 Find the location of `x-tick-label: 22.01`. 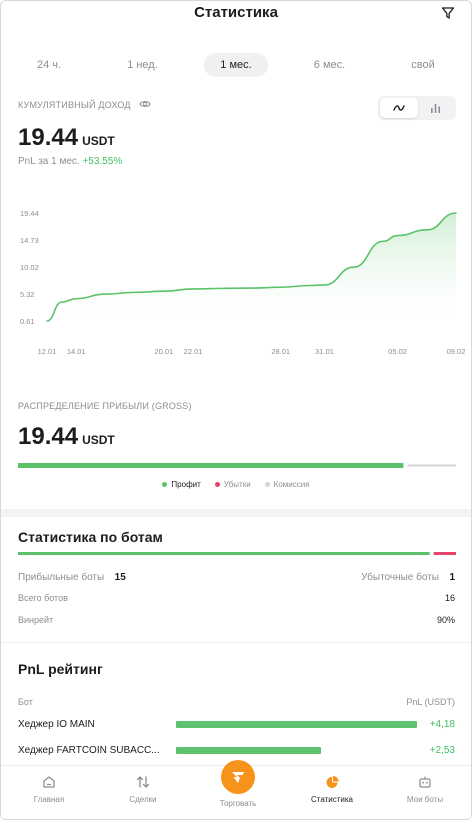

x-tick-label: 22.01 is located at coordinates (193, 351).